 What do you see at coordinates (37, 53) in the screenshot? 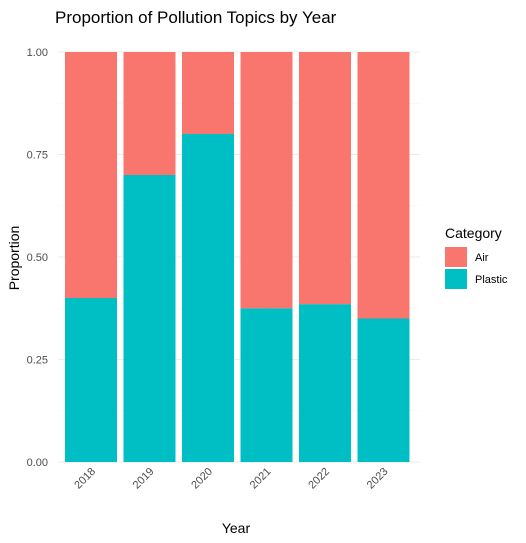
I see `y-tick-label: 1.00` at bounding box center [37, 53].